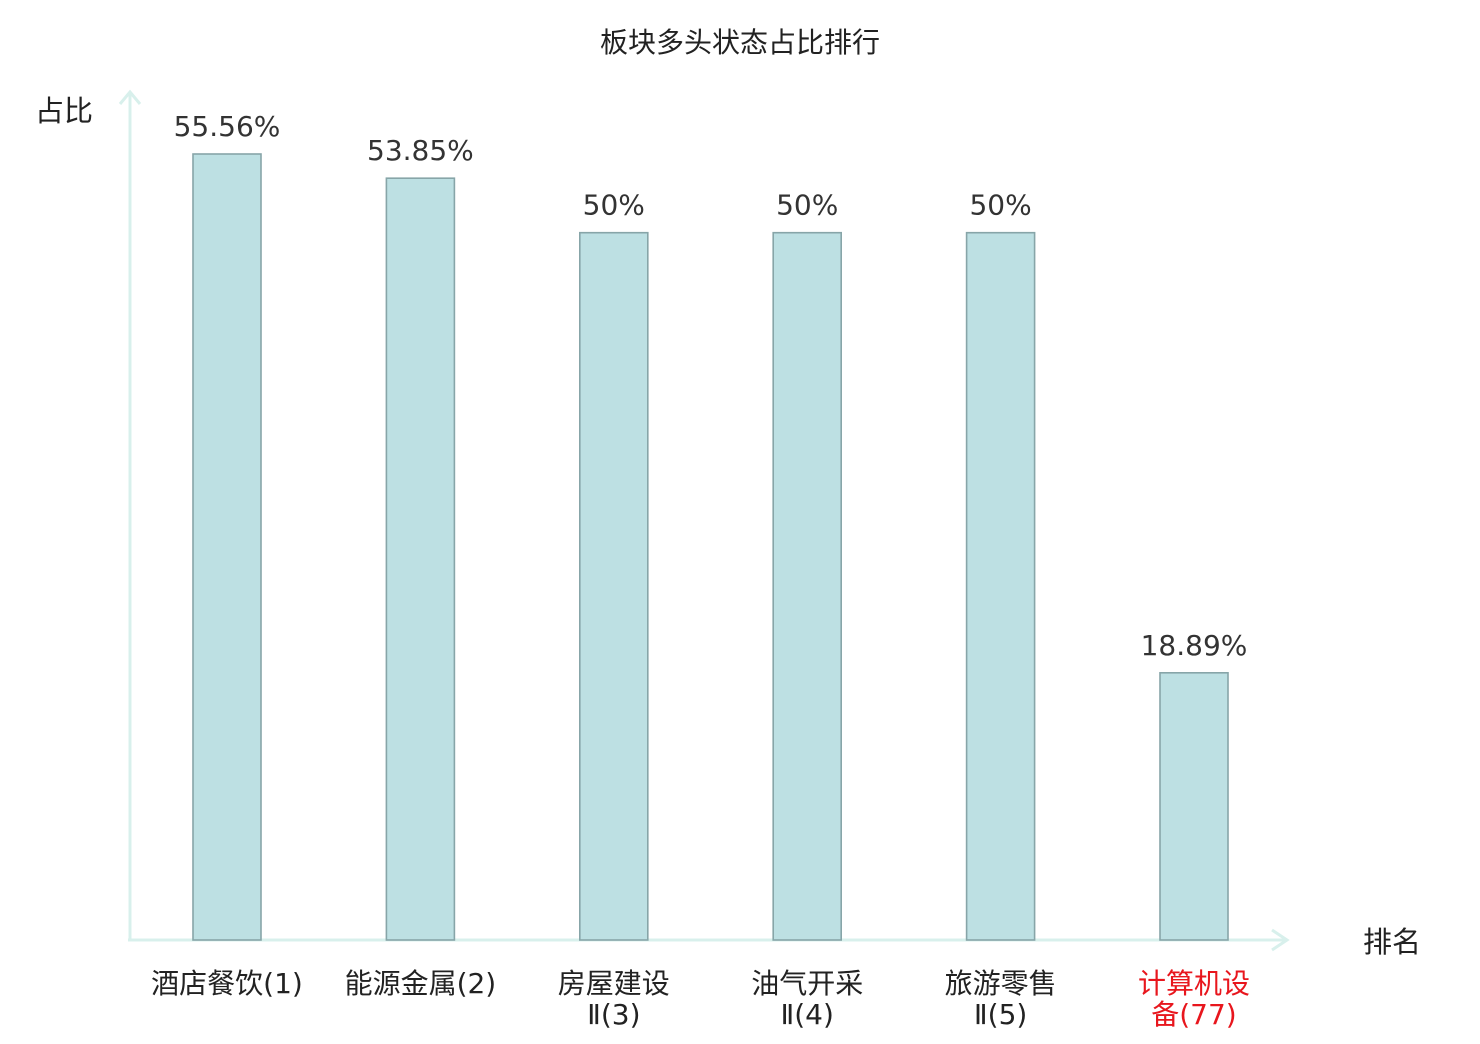  What do you see at coordinates (227, 126) in the screenshot?
I see `value-label-1: 55.56%` at bounding box center [227, 126].